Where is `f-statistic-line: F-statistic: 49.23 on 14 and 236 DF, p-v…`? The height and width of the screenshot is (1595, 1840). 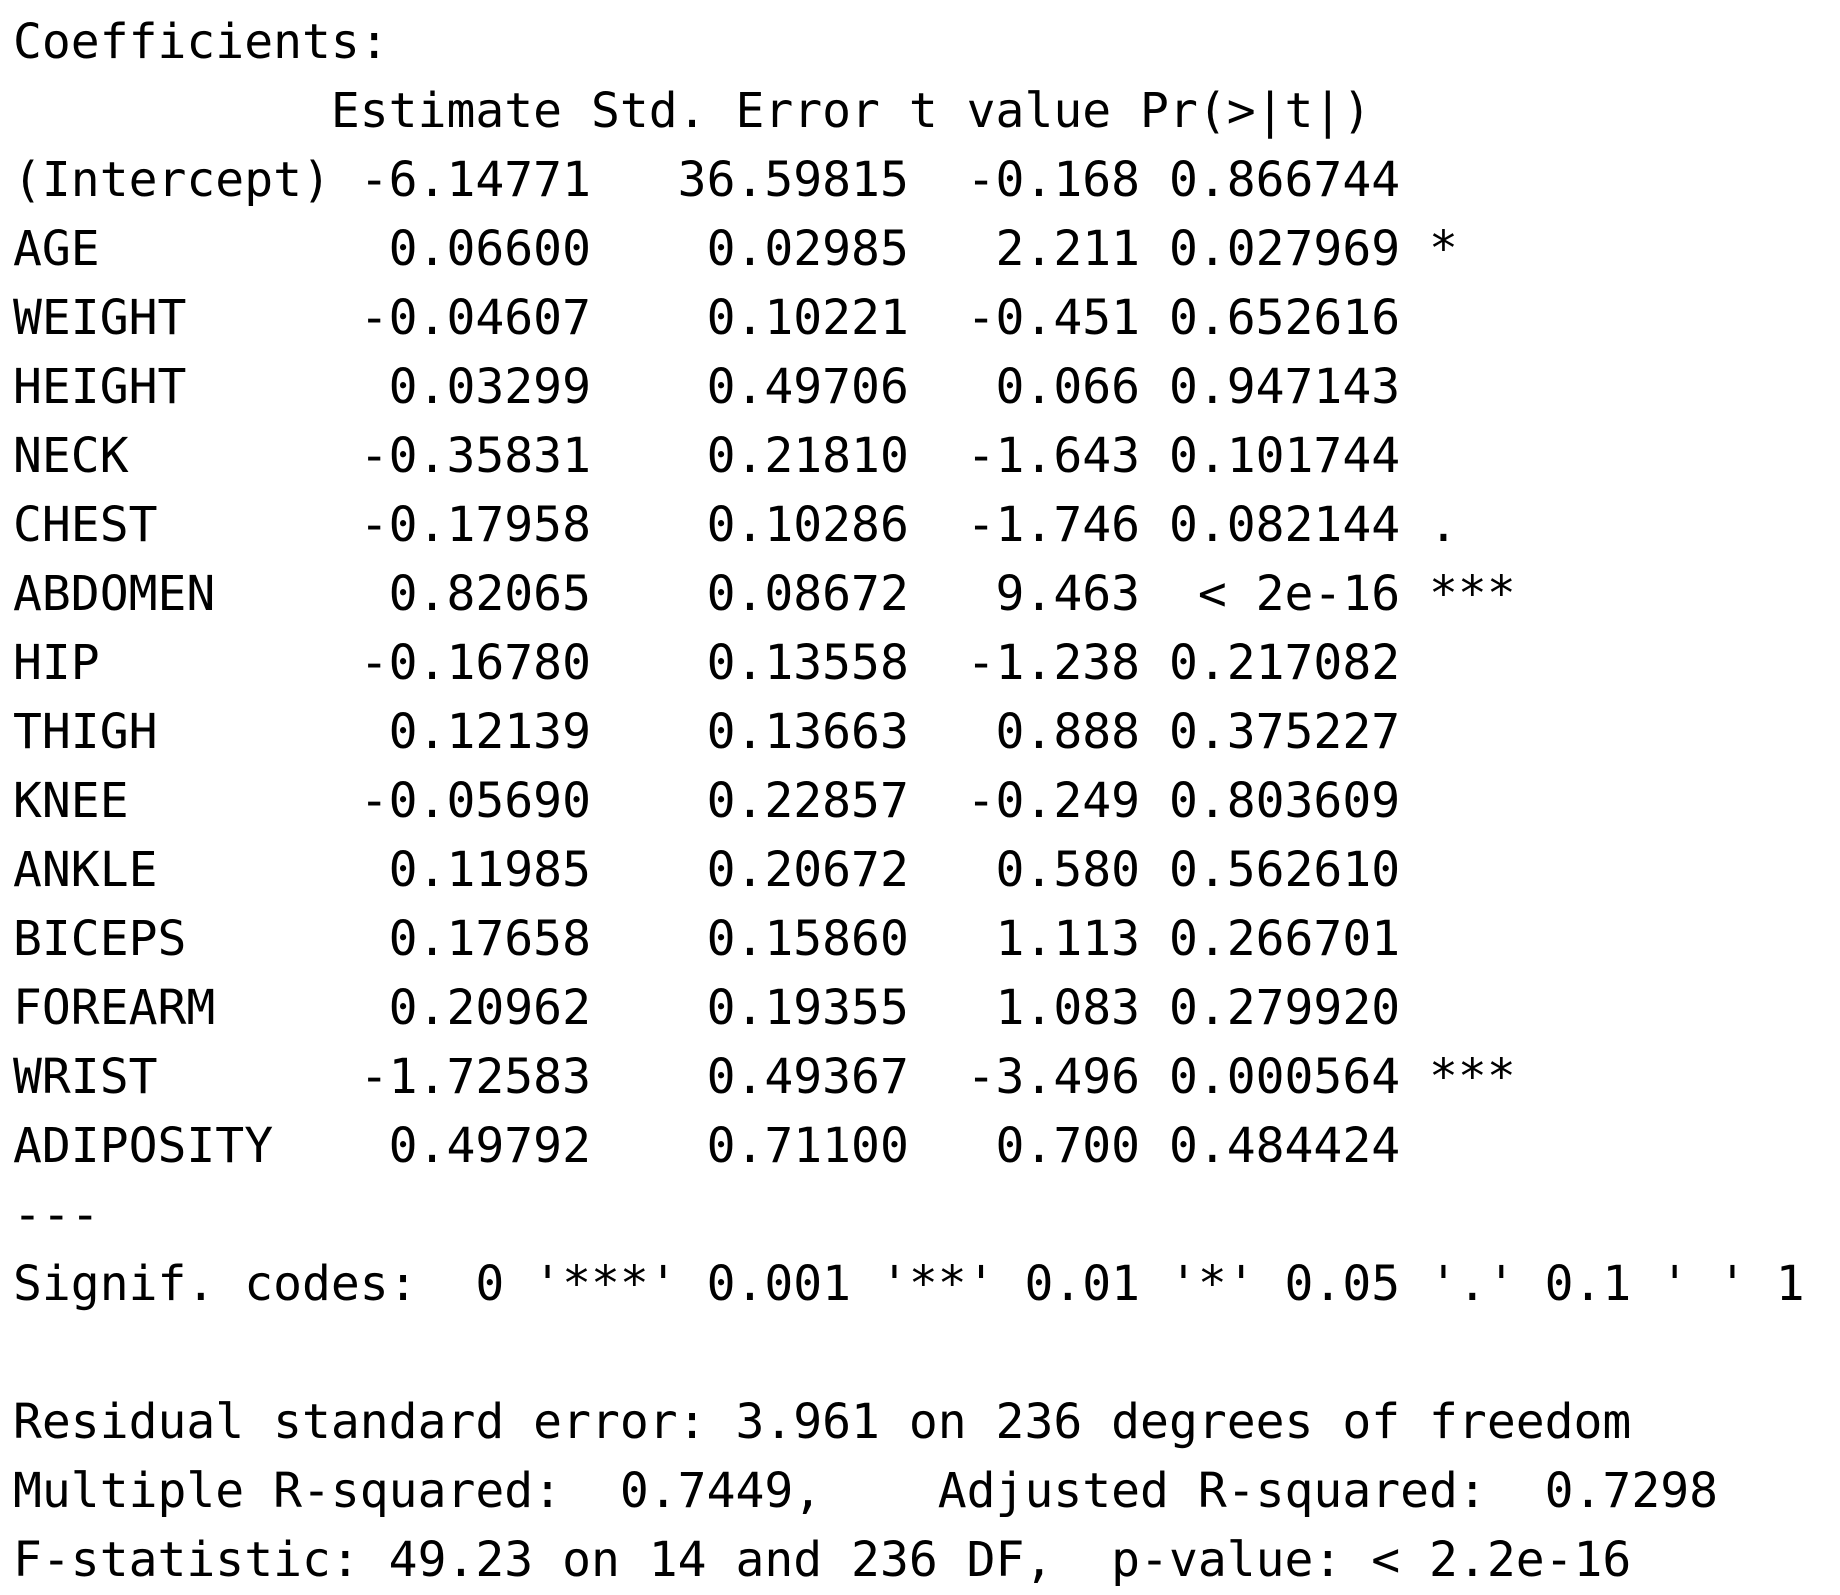 f-statistic-line: F-statistic: 49.23 on 14 and 236 DF, p-v… is located at coordinates (822, 1560).